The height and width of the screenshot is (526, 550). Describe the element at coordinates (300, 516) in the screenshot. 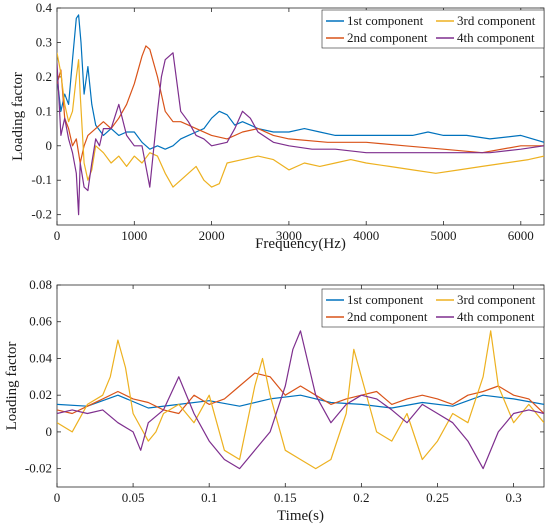

I see `x-axis-label: Time(s)` at that location.